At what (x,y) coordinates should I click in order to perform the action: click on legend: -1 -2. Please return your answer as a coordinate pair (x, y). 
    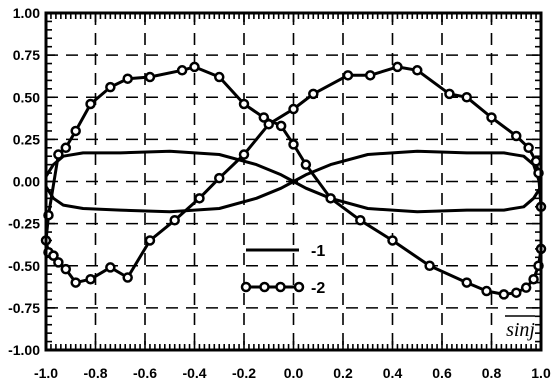
    Looking at the image, I should click on (282, 270).